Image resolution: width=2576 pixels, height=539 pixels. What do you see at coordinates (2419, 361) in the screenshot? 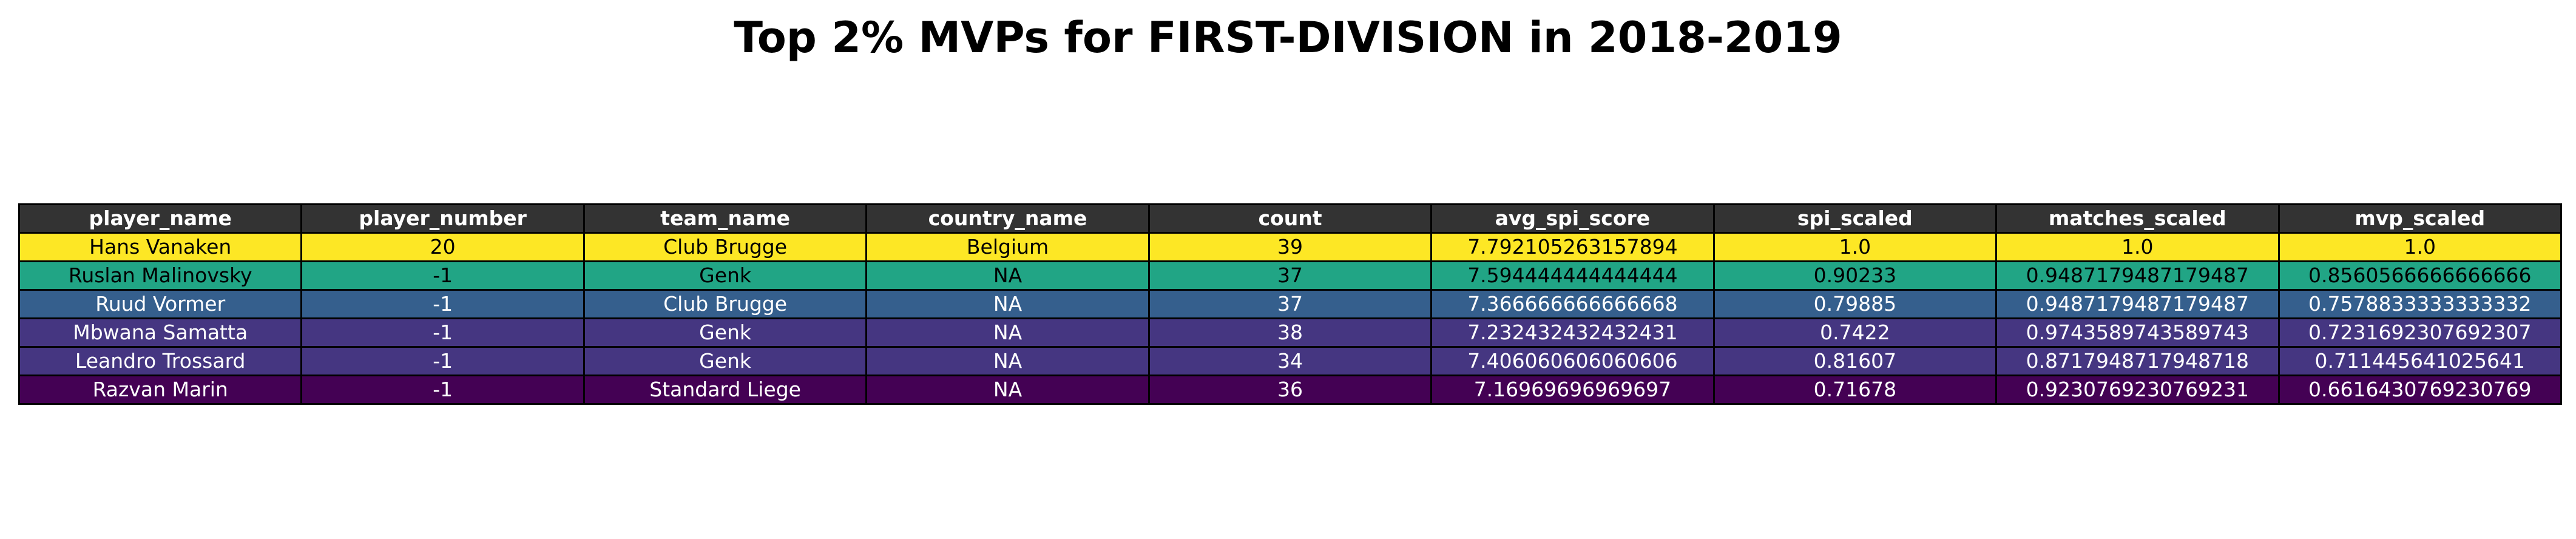
I see `table-cell-mvp-scaled: 0.711445641025641` at bounding box center [2419, 361].